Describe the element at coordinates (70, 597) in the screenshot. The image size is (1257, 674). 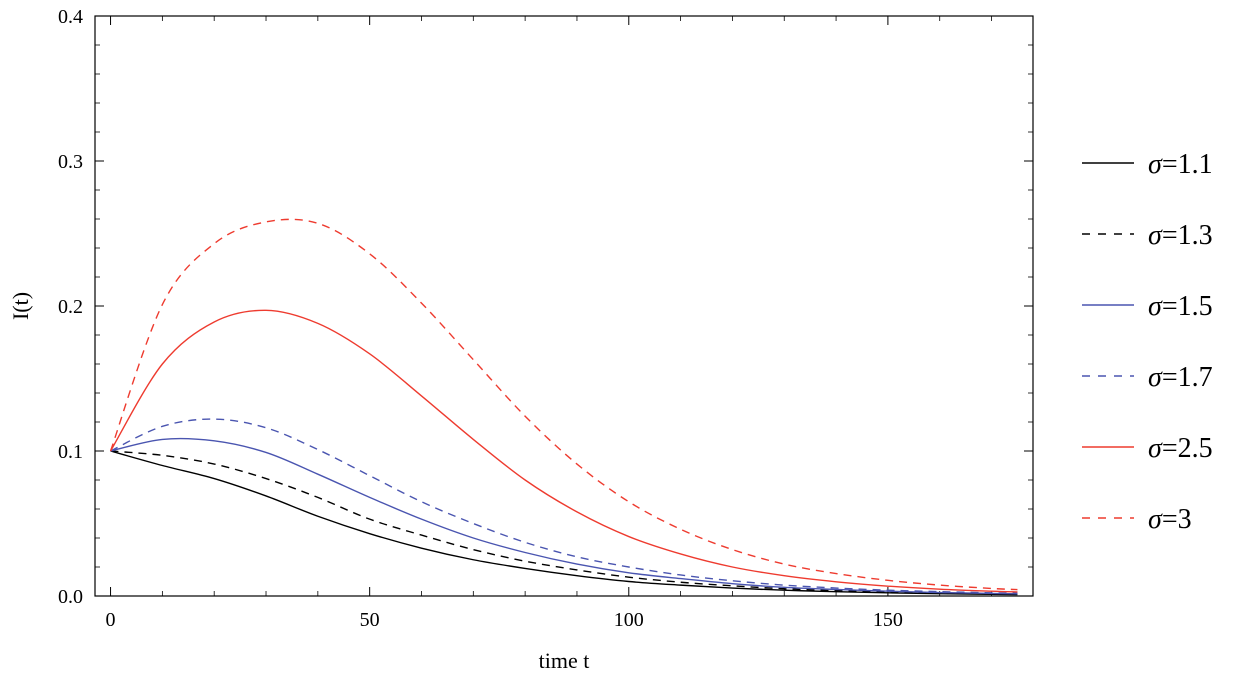
I see `y-tick-label: 0.0` at that location.